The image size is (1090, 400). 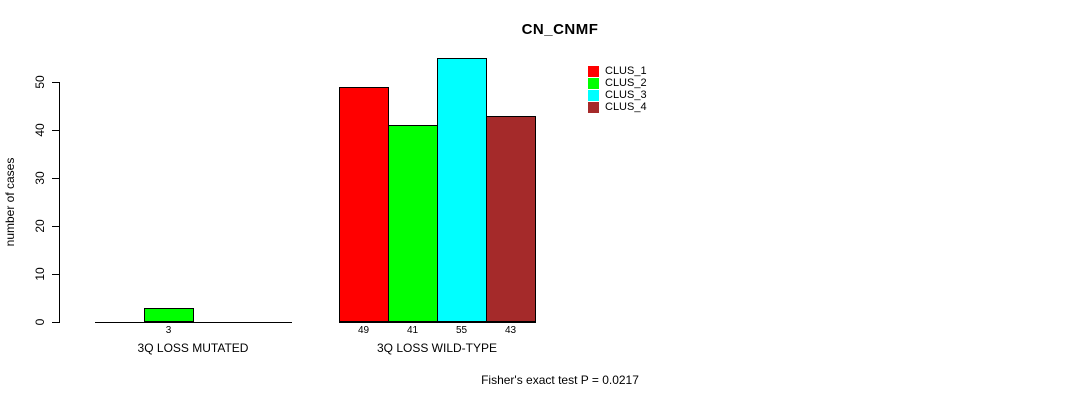 What do you see at coordinates (461, 330) in the screenshot?
I see `bar-value-label: 55` at bounding box center [461, 330].